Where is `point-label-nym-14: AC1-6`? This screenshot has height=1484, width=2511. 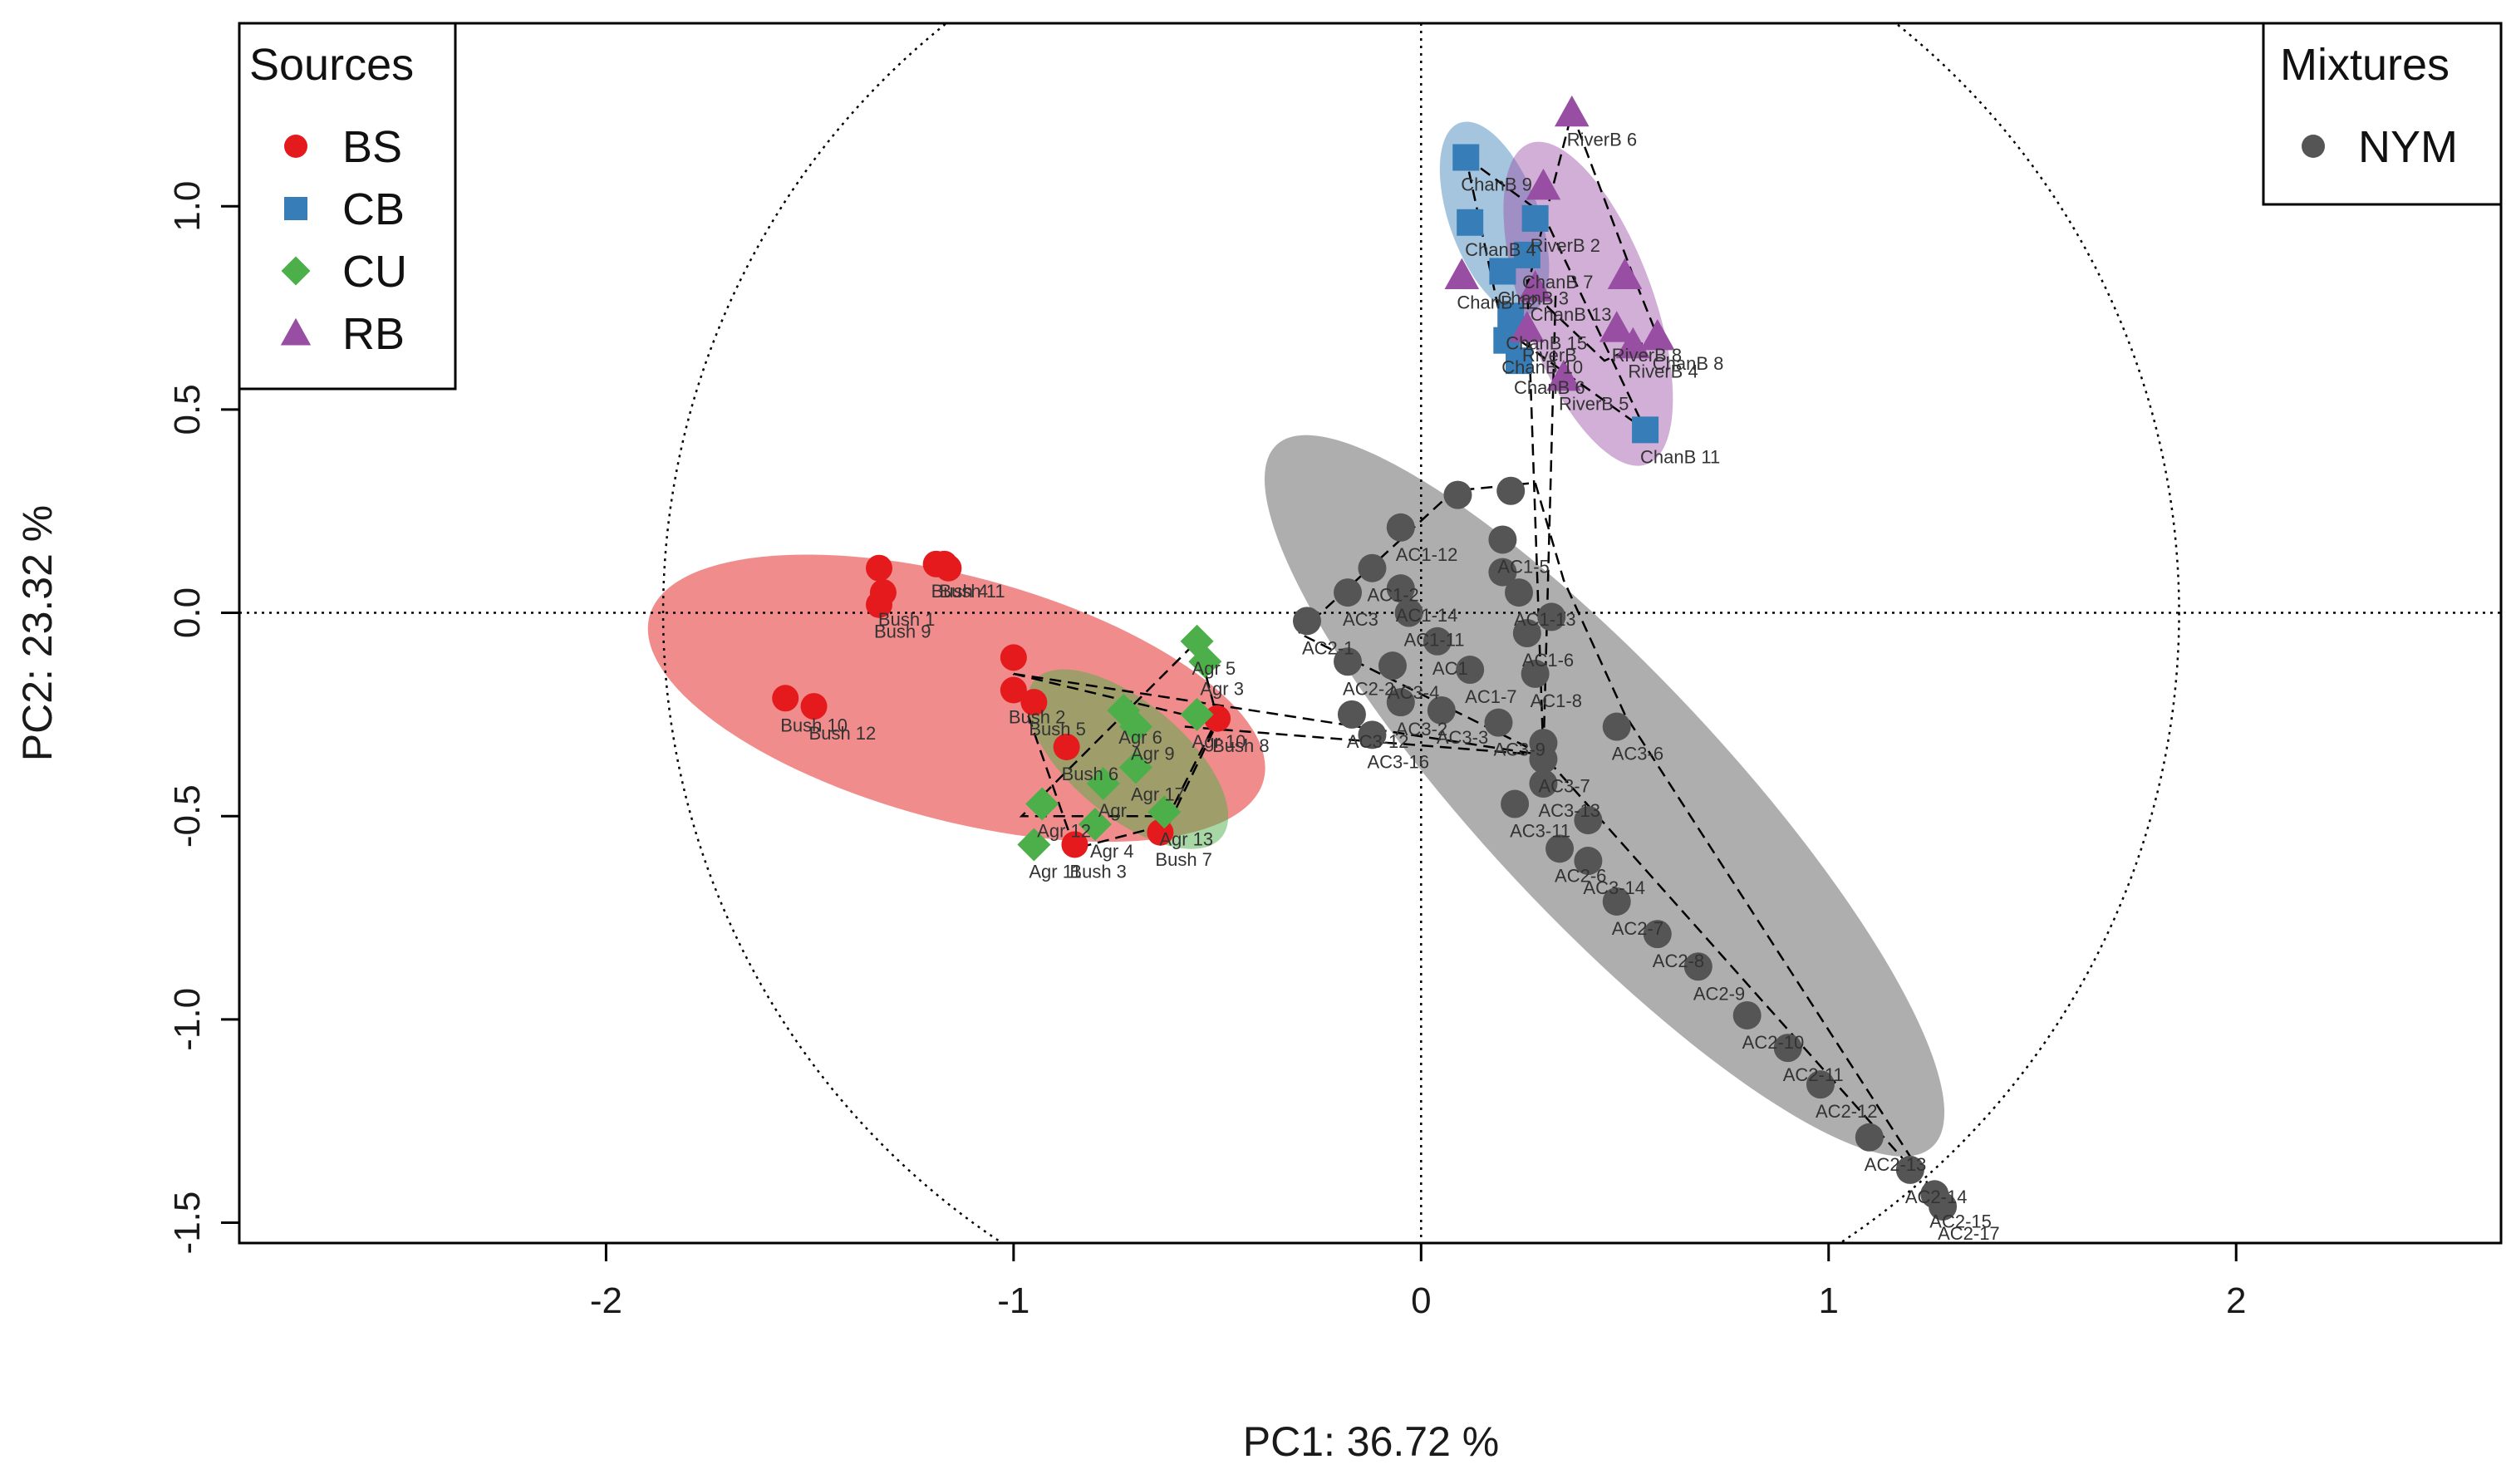
point-label-nym-14: AC1-6 is located at coordinates (1548, 660).